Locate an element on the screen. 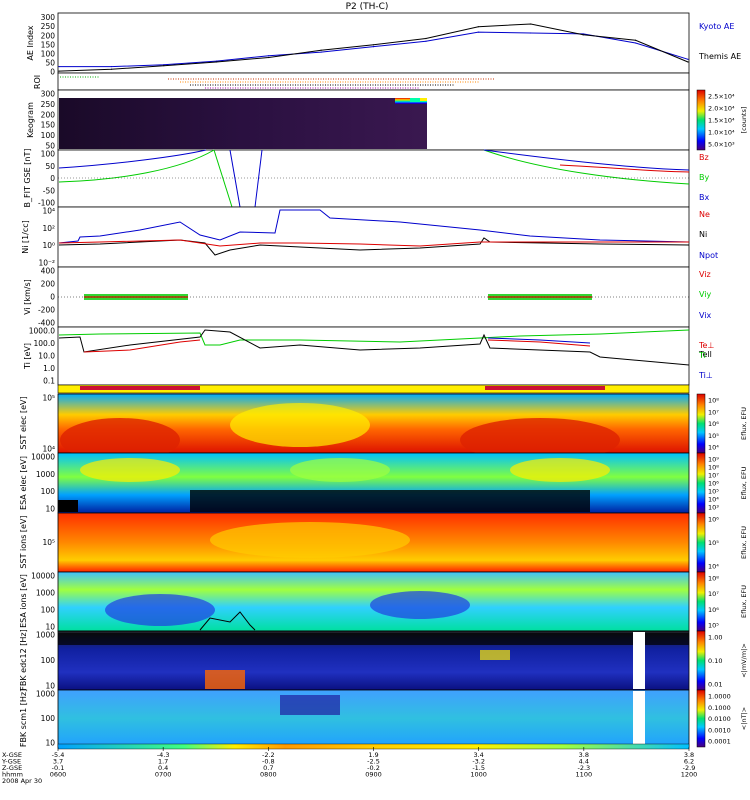 Image resolution: width=750 pixels, height=800 pixels. legend-by: By is located at coordinates (704, 177).